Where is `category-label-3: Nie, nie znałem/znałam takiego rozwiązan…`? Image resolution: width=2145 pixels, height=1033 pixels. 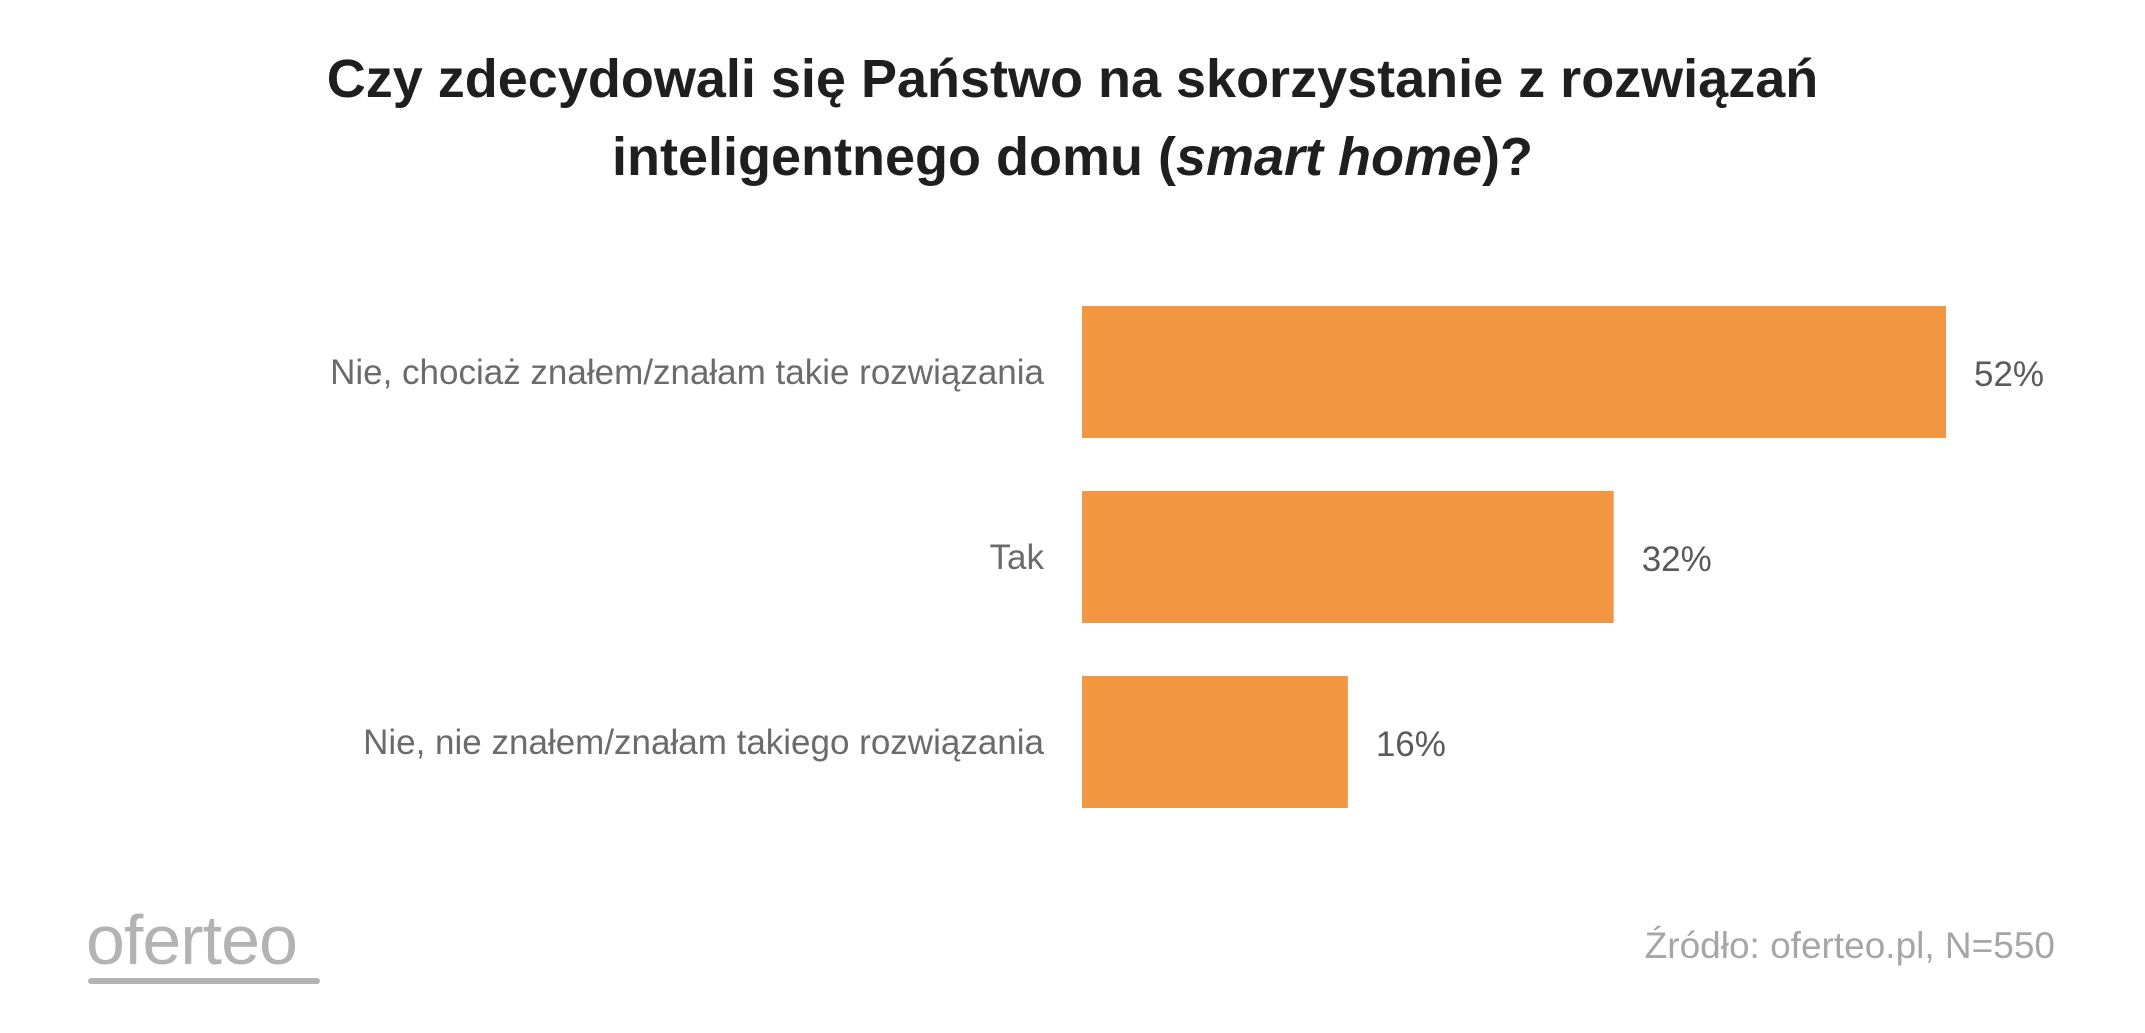
category-label-3: Nie, nie znałem/znałam takiego rozwiązan… is located at coordinates (703, 742).